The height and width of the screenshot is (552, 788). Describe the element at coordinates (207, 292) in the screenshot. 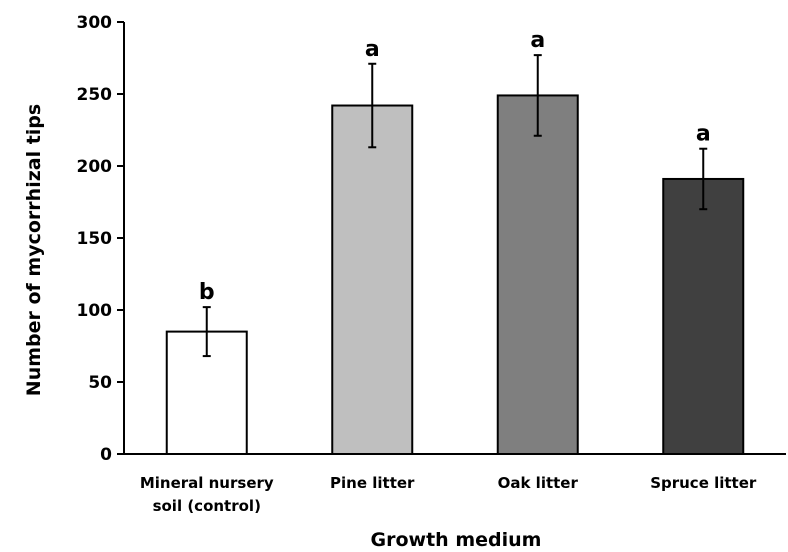

I see `significance-letter: b` at that location.